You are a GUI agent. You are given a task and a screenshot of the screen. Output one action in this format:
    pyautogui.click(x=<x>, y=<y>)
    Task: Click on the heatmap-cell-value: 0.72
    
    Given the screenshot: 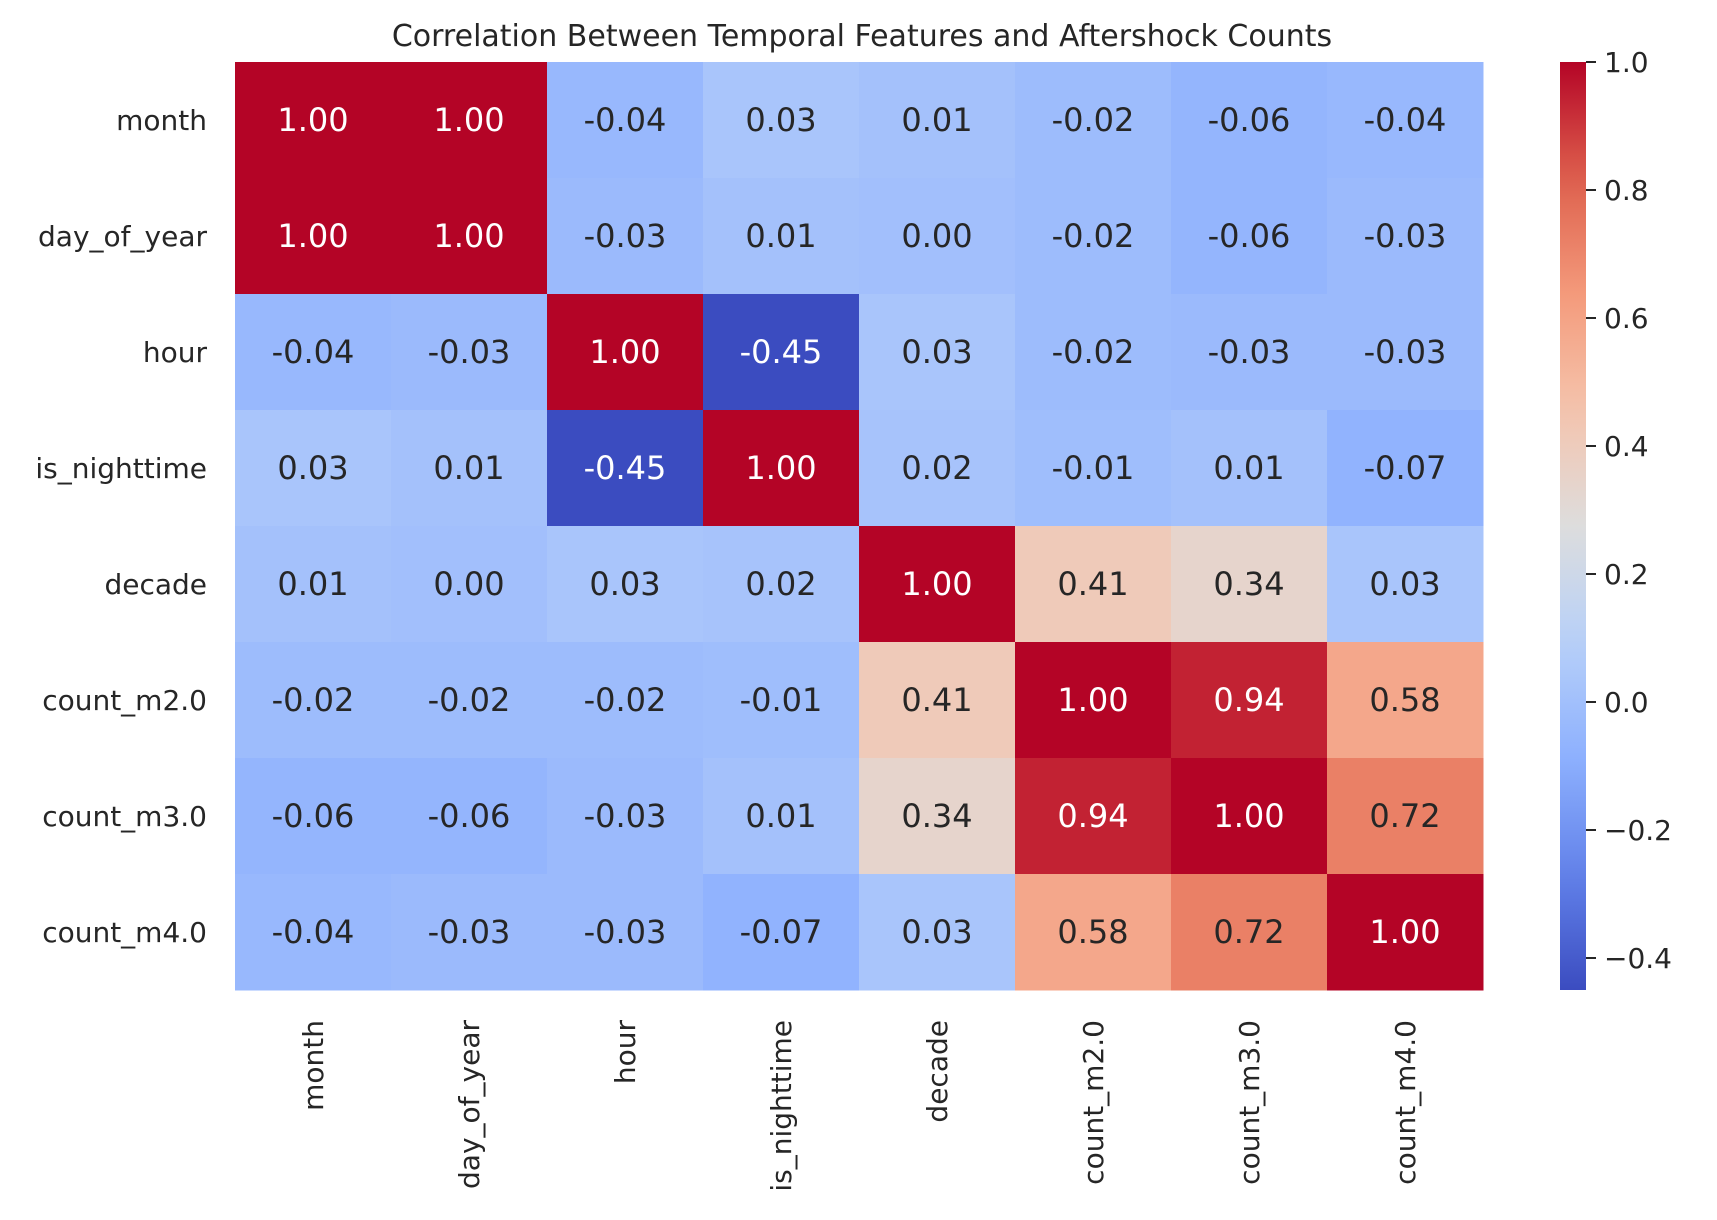 What is the action you would take?
    pyautogui.click(x=1404, y=816)
    